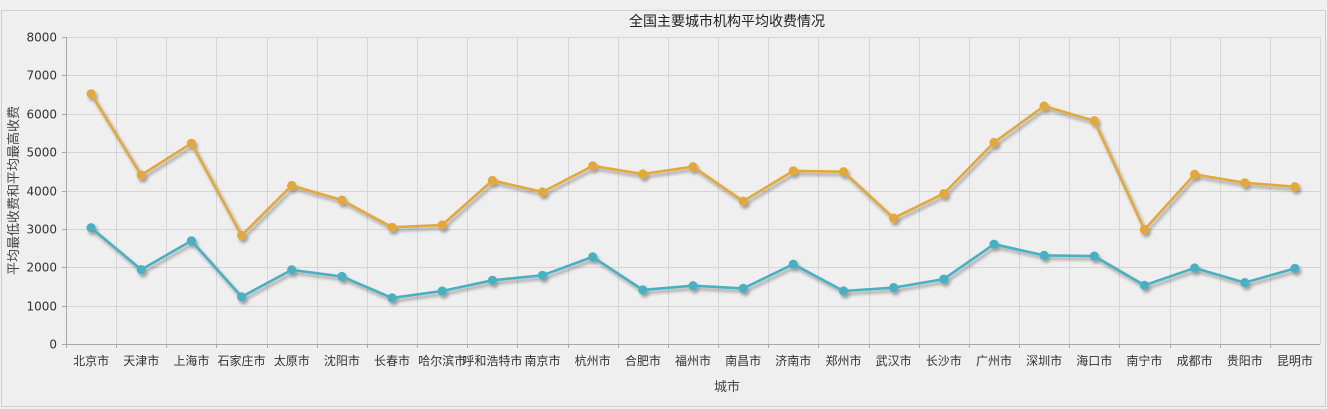  What do you see at coordinates (41, 268) in the screenshot?
I see `y-tick-label: 2000` at bounding box center [41, 268].